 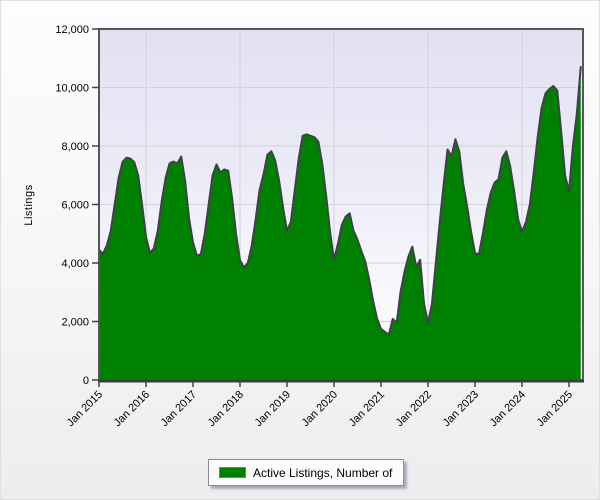 What do you see at coordinates (367, 409) in the screenshot?
I see `x-tick-label: Jan 2021` at bounding box center [367, 409].